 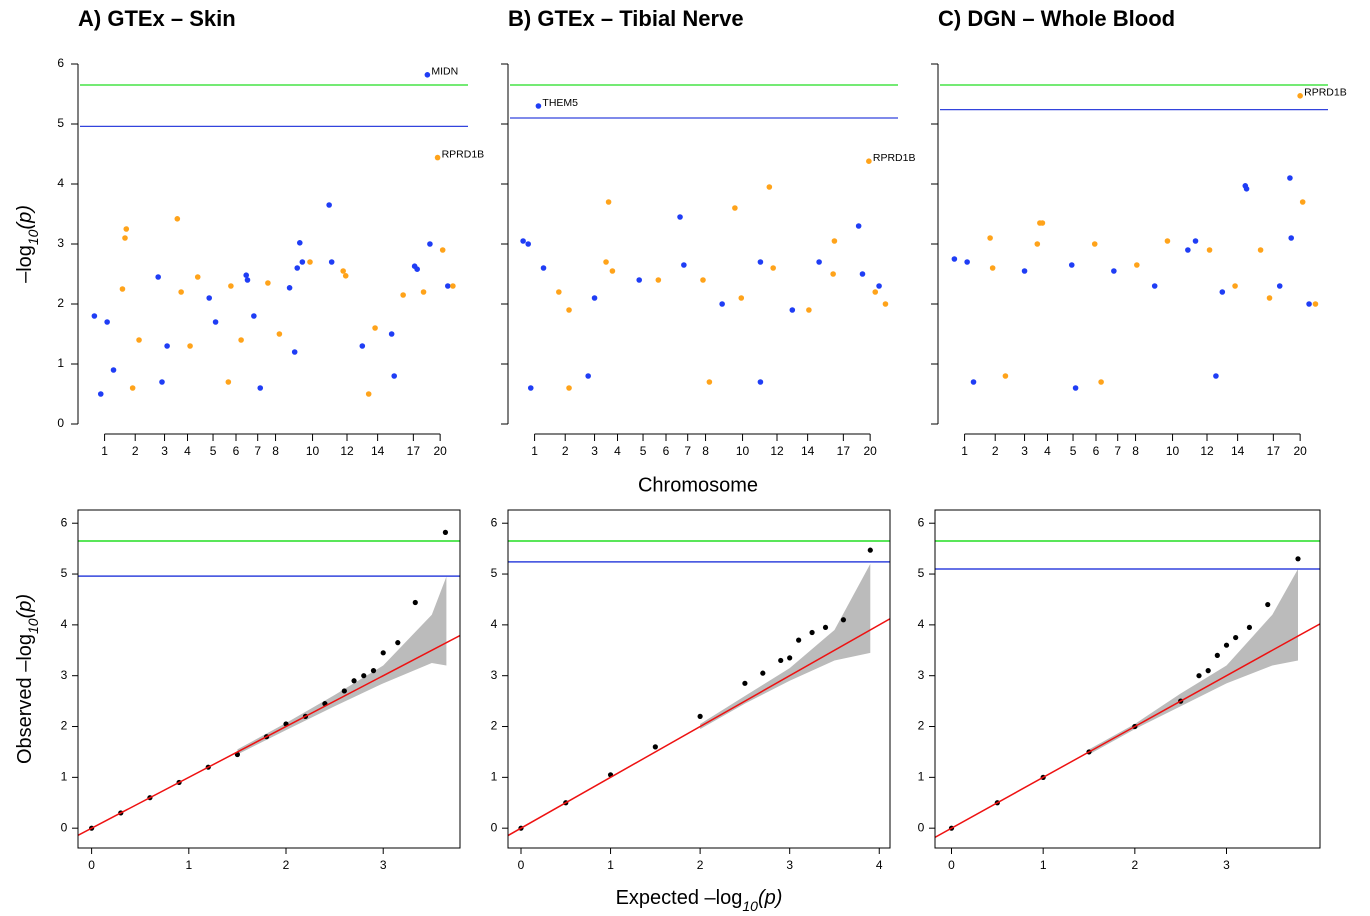 I want to click on gene-label: MIDN, so click(x=444, y=72).